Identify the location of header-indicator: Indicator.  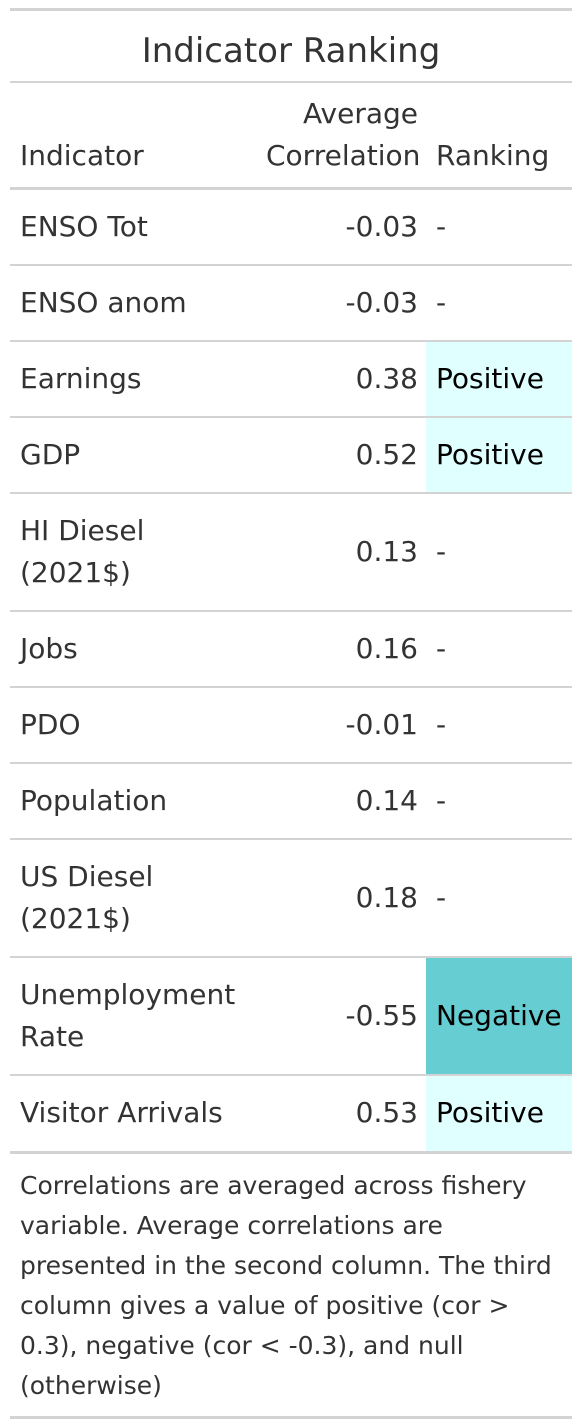
(133, 136).